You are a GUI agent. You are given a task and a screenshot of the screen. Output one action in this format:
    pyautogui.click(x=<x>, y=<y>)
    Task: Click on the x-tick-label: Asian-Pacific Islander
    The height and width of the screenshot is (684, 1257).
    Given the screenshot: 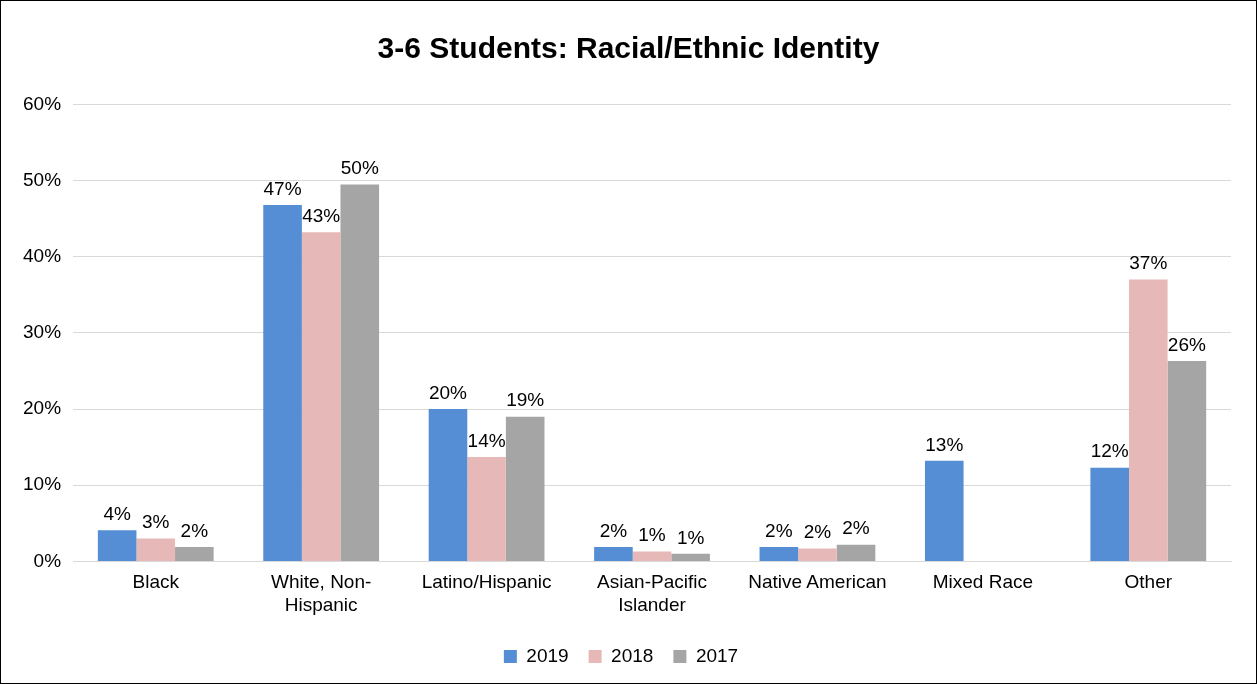 What is the action you would take?
    pyautogui.click(x=652, y=593)
    